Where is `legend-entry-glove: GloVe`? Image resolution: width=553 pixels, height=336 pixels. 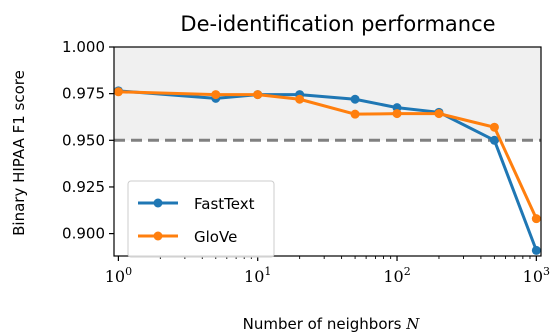
legend-entry-glove: GloVe is located at coordinates (187, 237).